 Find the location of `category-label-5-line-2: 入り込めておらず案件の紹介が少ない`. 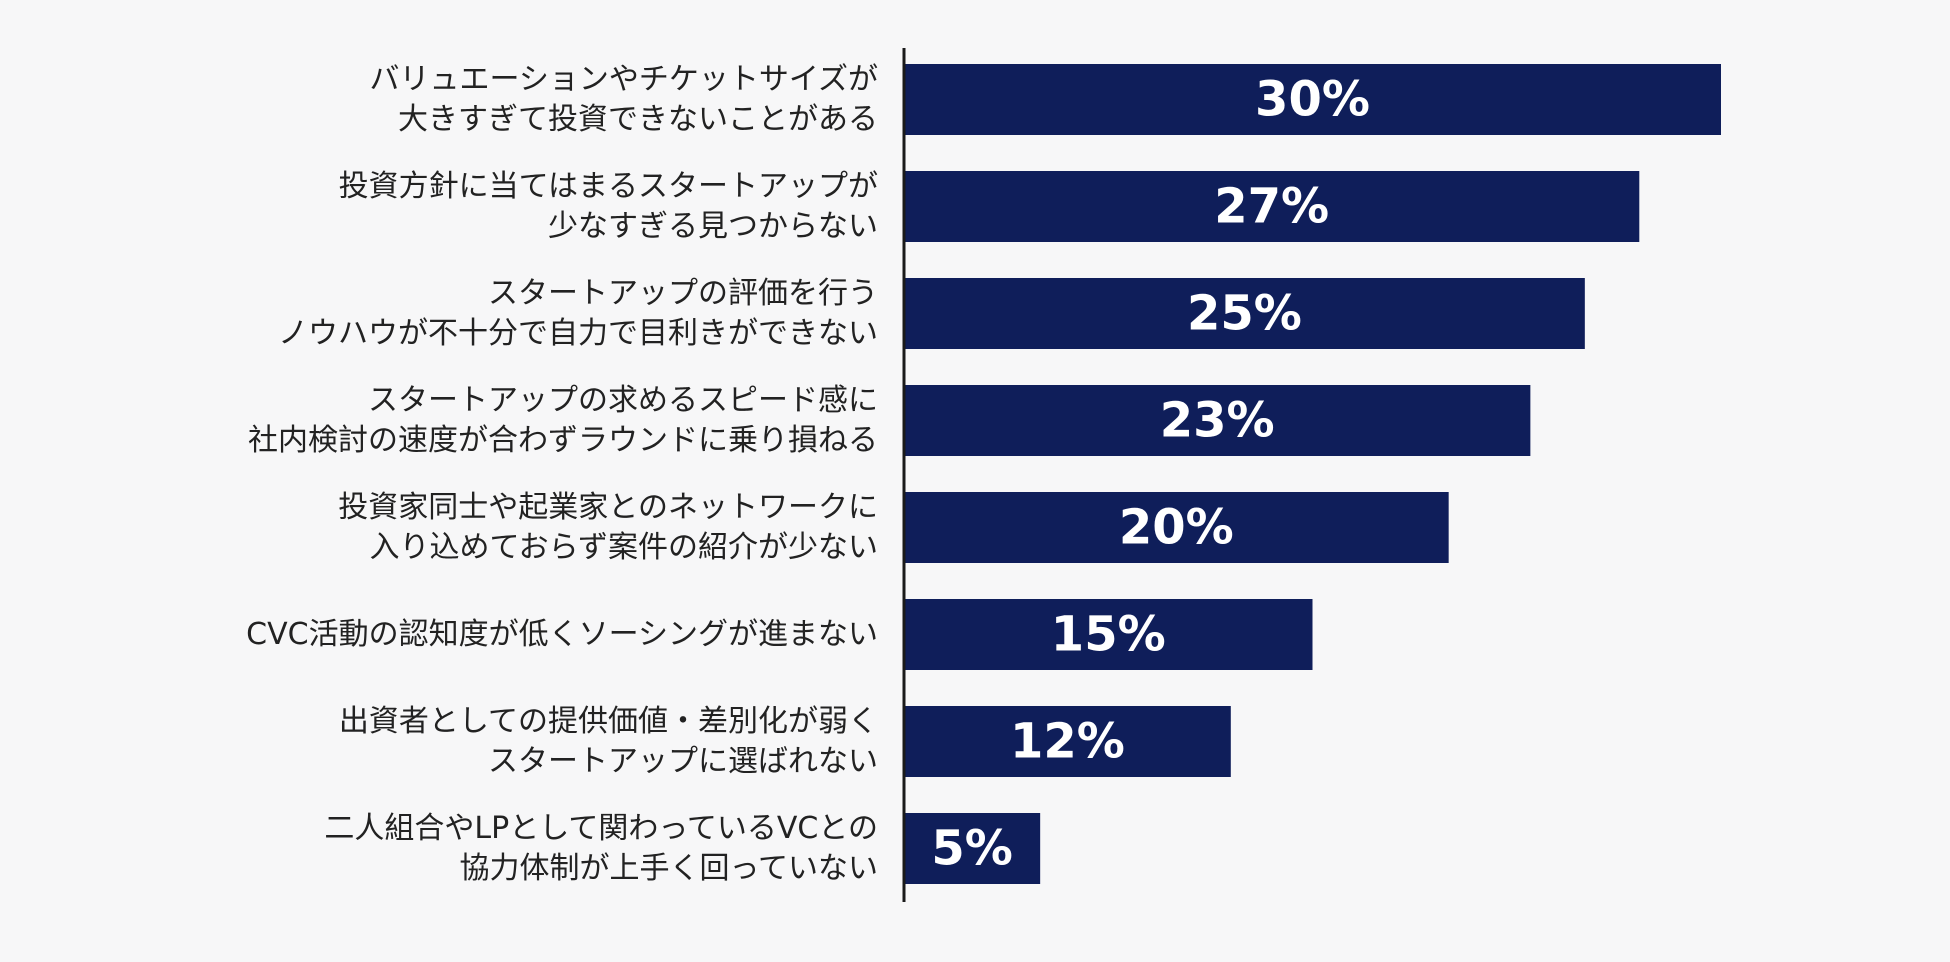

category-label-5-line-2: 入り込めておらず案件の紹介が少ない is located at coordinates (624, 547).